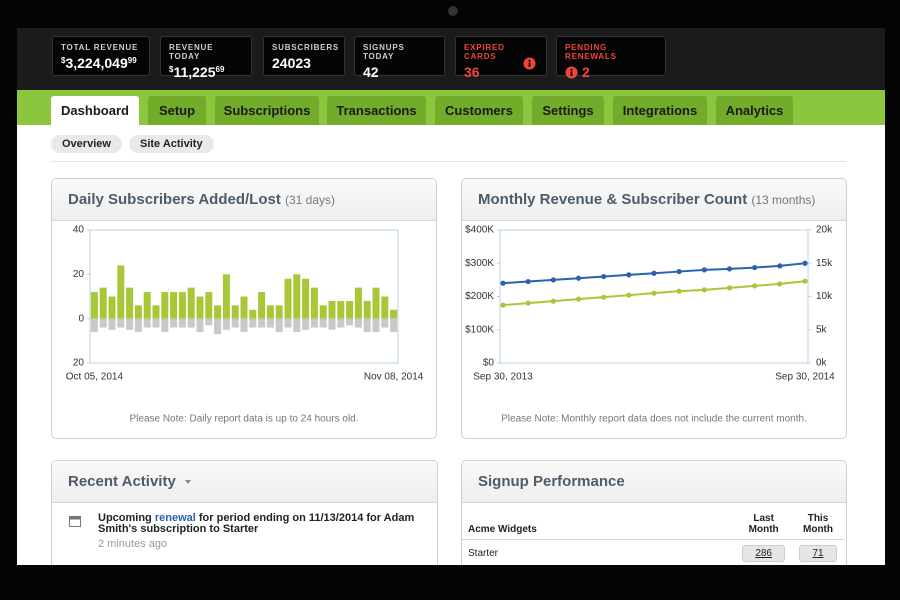 Image resolution: width=900 pixels, height=600 pixels. I want to click on panel-title-text: Recent Activity, so click(122, 481).